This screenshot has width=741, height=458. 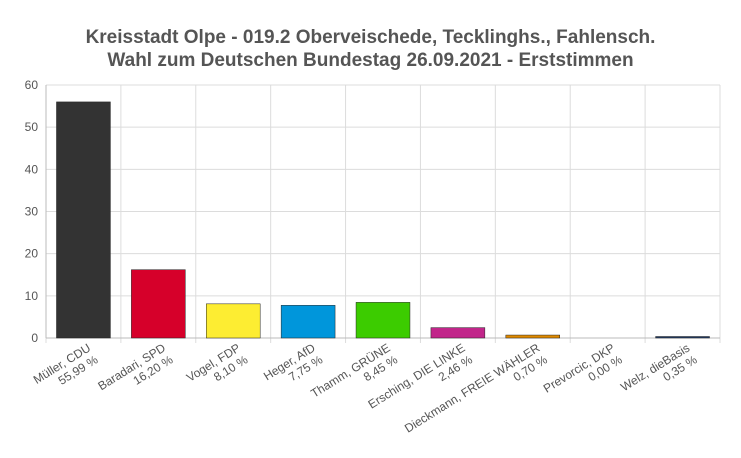 I want to click on y-tick-label: 40, so click(x=32, y=169).